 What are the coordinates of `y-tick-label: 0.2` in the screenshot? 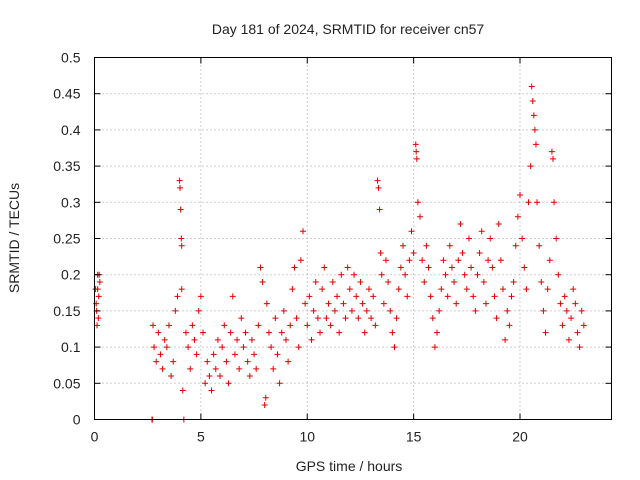 It's located at (71, 275).